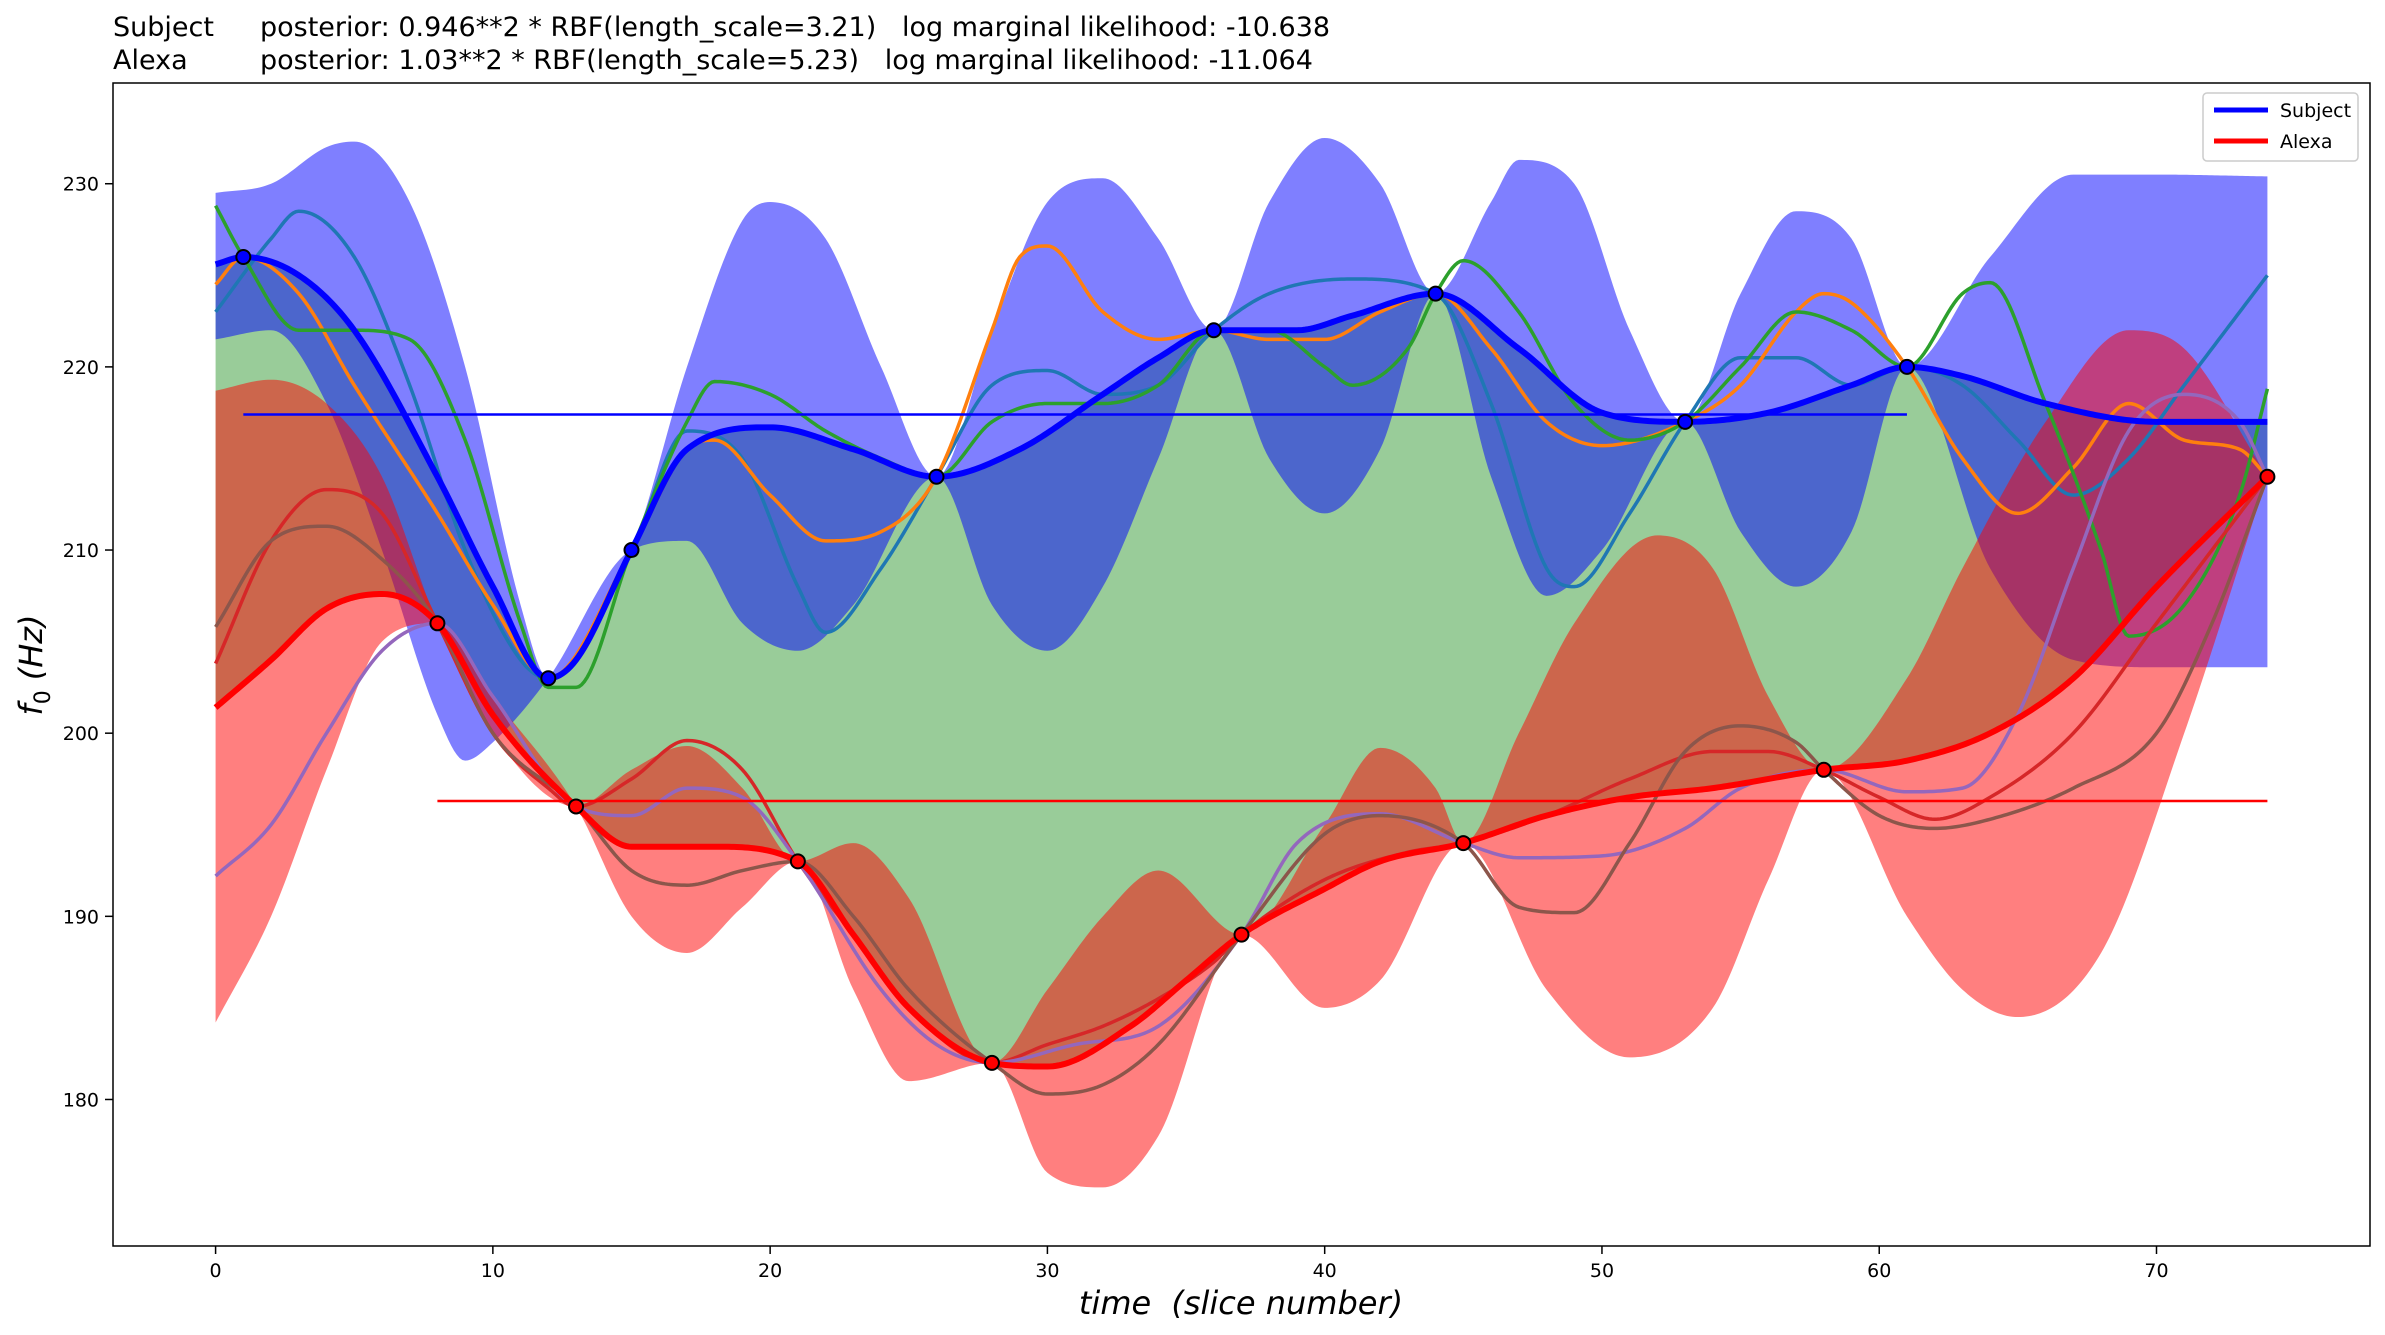 The width and height of the screenshot is (2385, 1335). What do you see at coordinates (81, 368) in the screenshot?
I see `y-tick-label-4: 220` at bounding box center [81, 368].